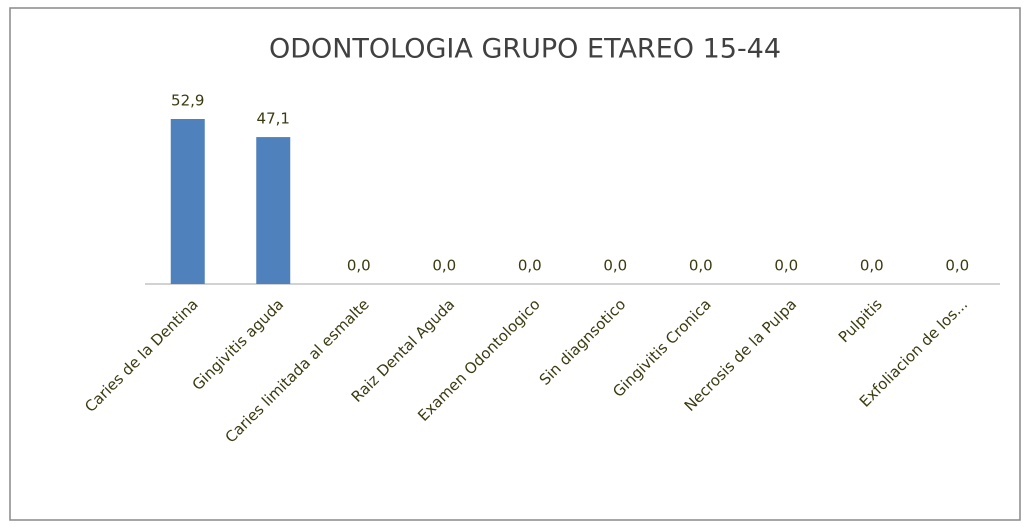  What do you see at coordinates (187, 101) in the screenshot?
I see `value-label: 52,9` at bounding box center [187, 101].